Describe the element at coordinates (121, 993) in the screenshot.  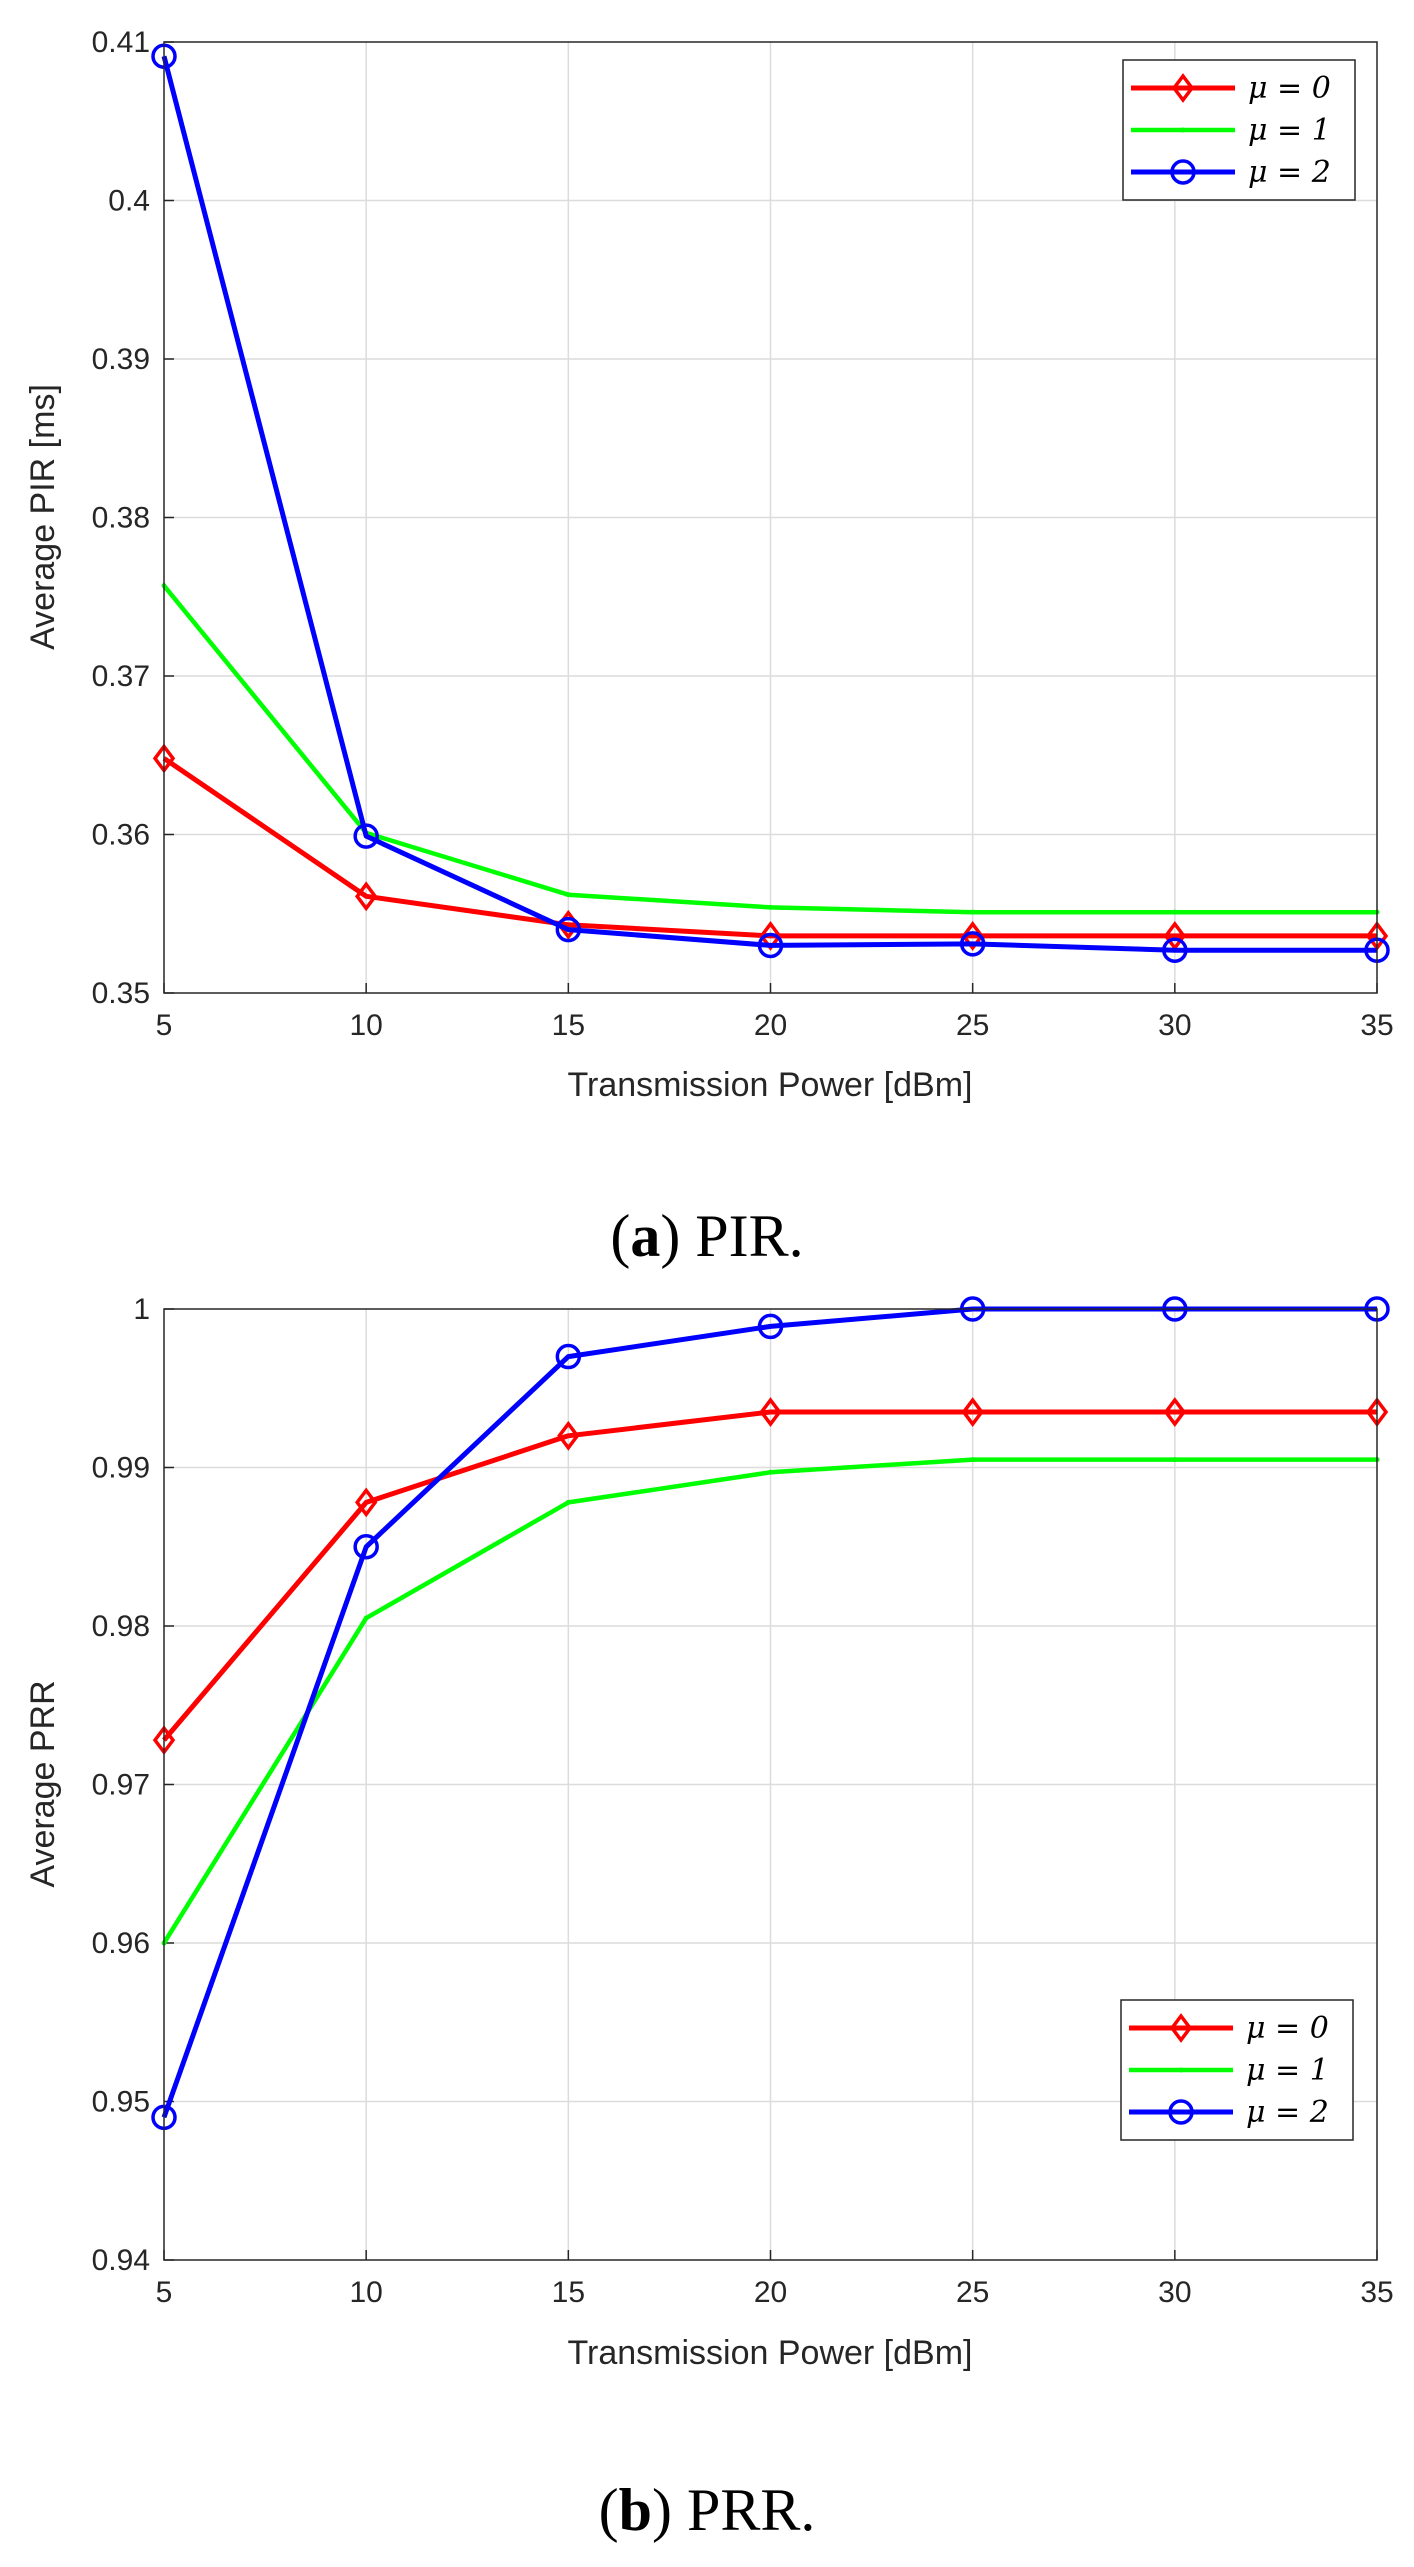
I see `y-tick-label: 0.35` at that location.